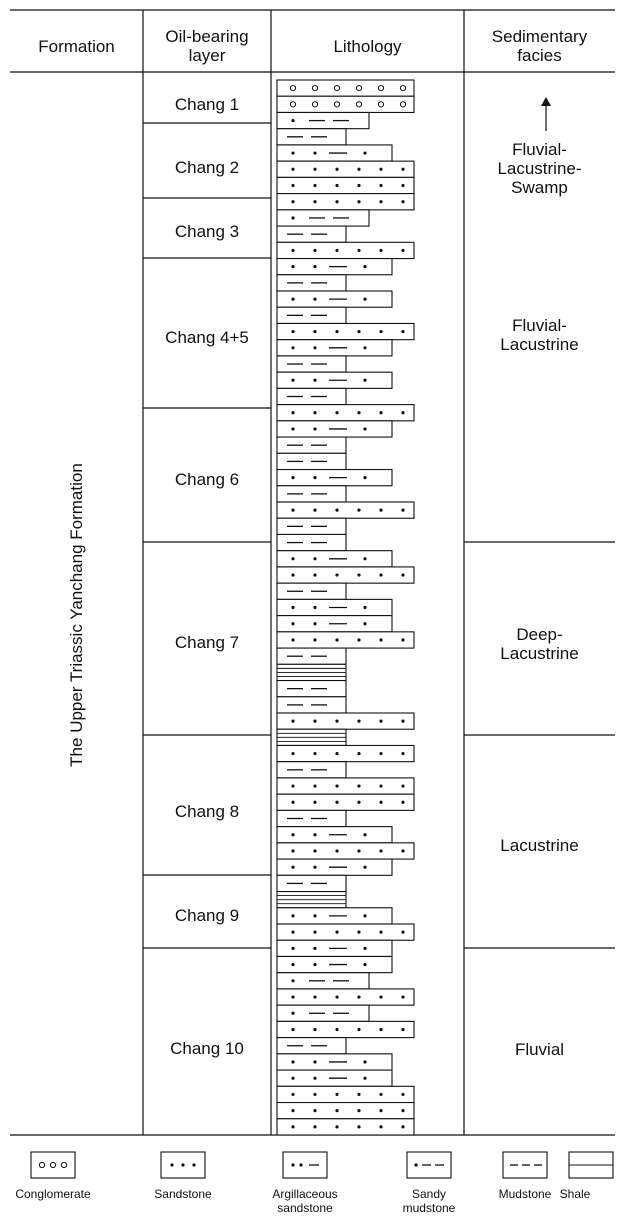 The height and width of the screenshot is (1218, 625). I want to click on header-sedimentary-facies: Sedimentary facies, so click(539, 46).